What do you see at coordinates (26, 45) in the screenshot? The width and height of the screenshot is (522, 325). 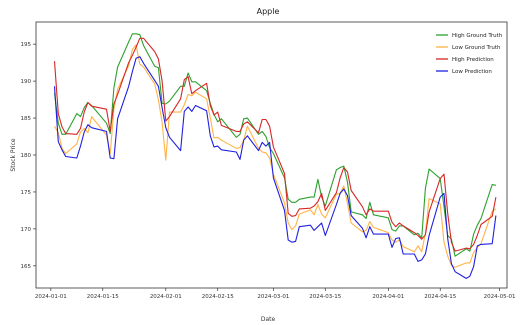 I see `y-tick-label: 195` at bounding box center [26, 45].